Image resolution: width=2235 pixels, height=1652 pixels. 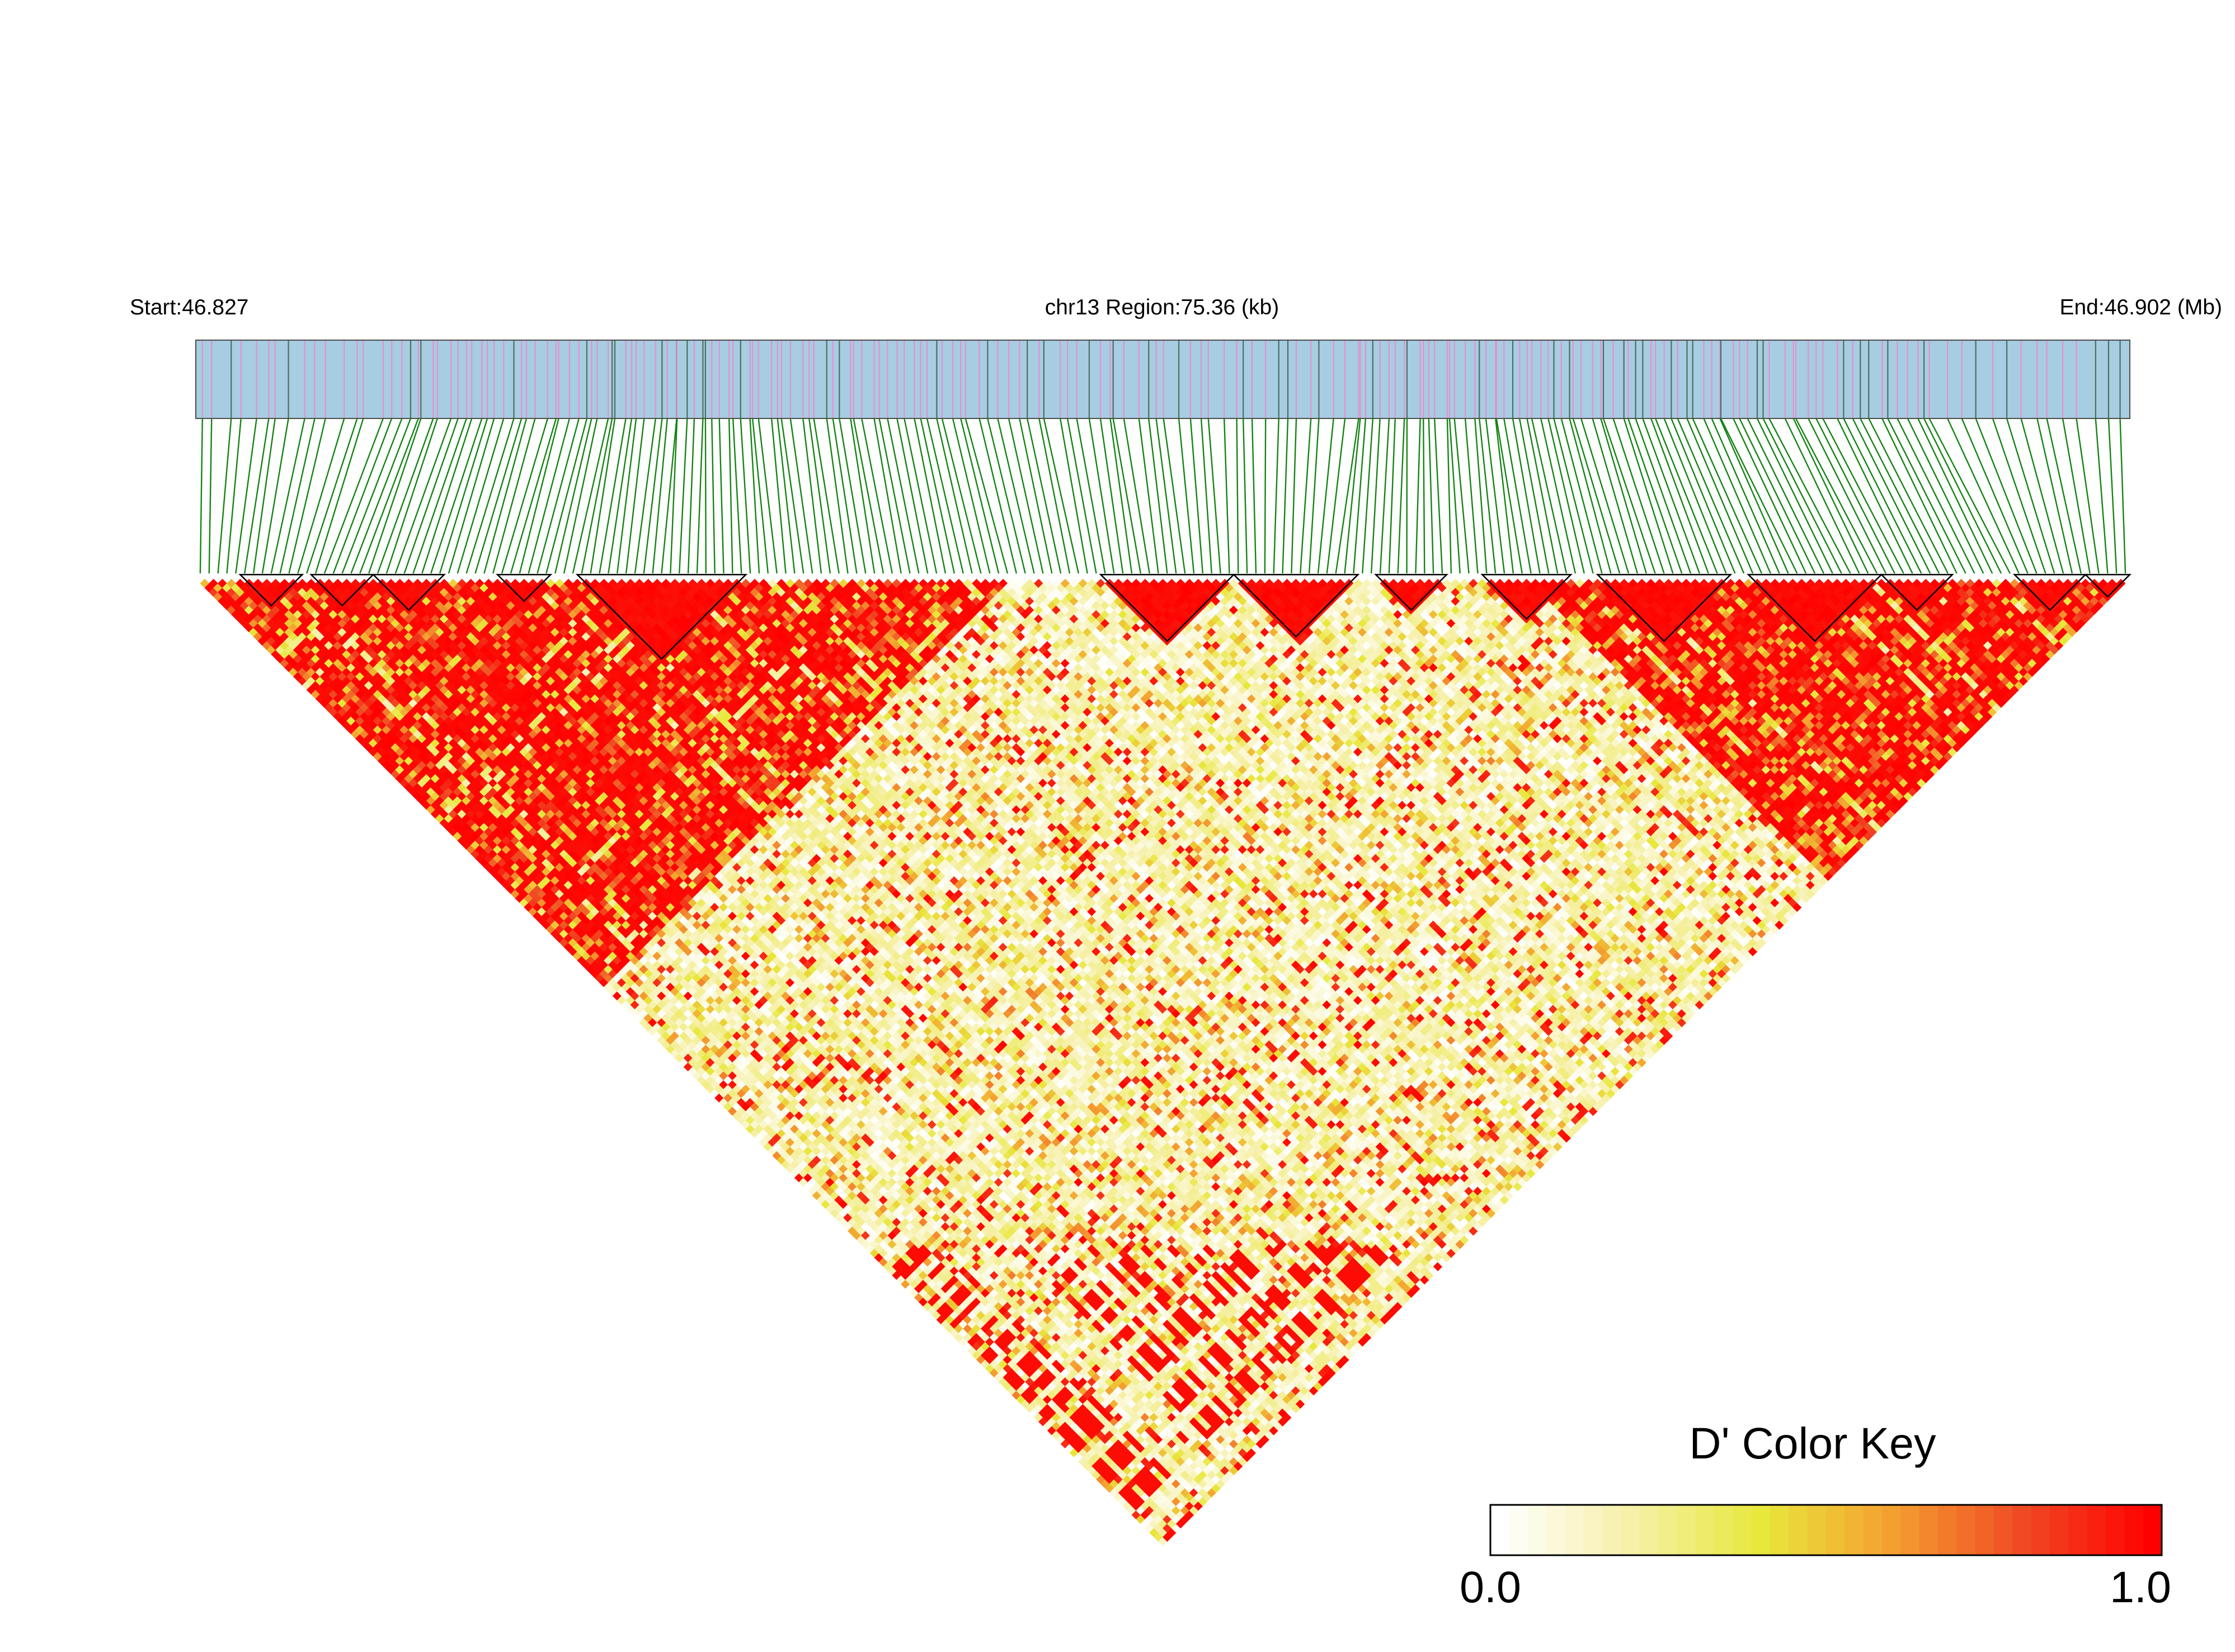 I want to click on snp-connector-lines, so click(x=1162, y=496).